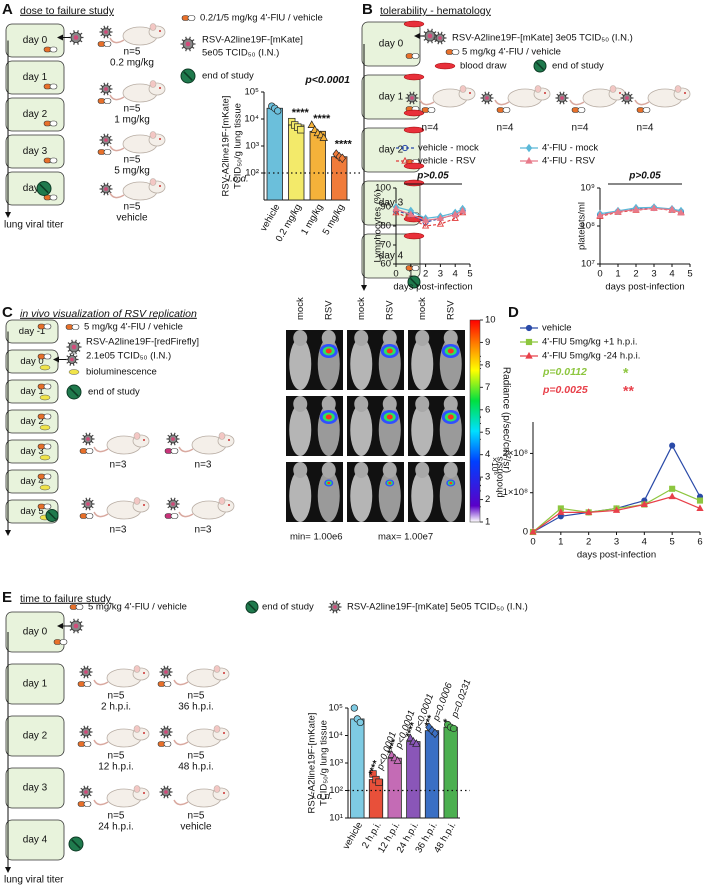 The width and height of the screenshot is (712, 894). I want to click on y-axis-label: photons/s, so click(500, 476).